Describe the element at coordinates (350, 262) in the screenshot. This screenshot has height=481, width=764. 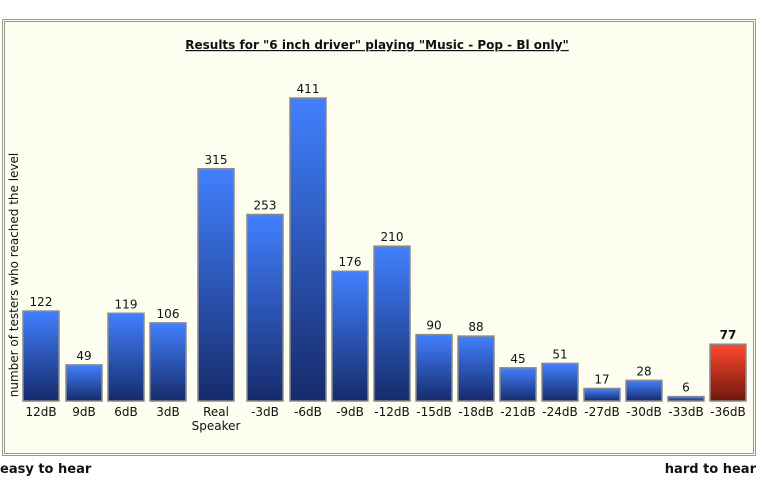
I see `value-label: 176` at that location.